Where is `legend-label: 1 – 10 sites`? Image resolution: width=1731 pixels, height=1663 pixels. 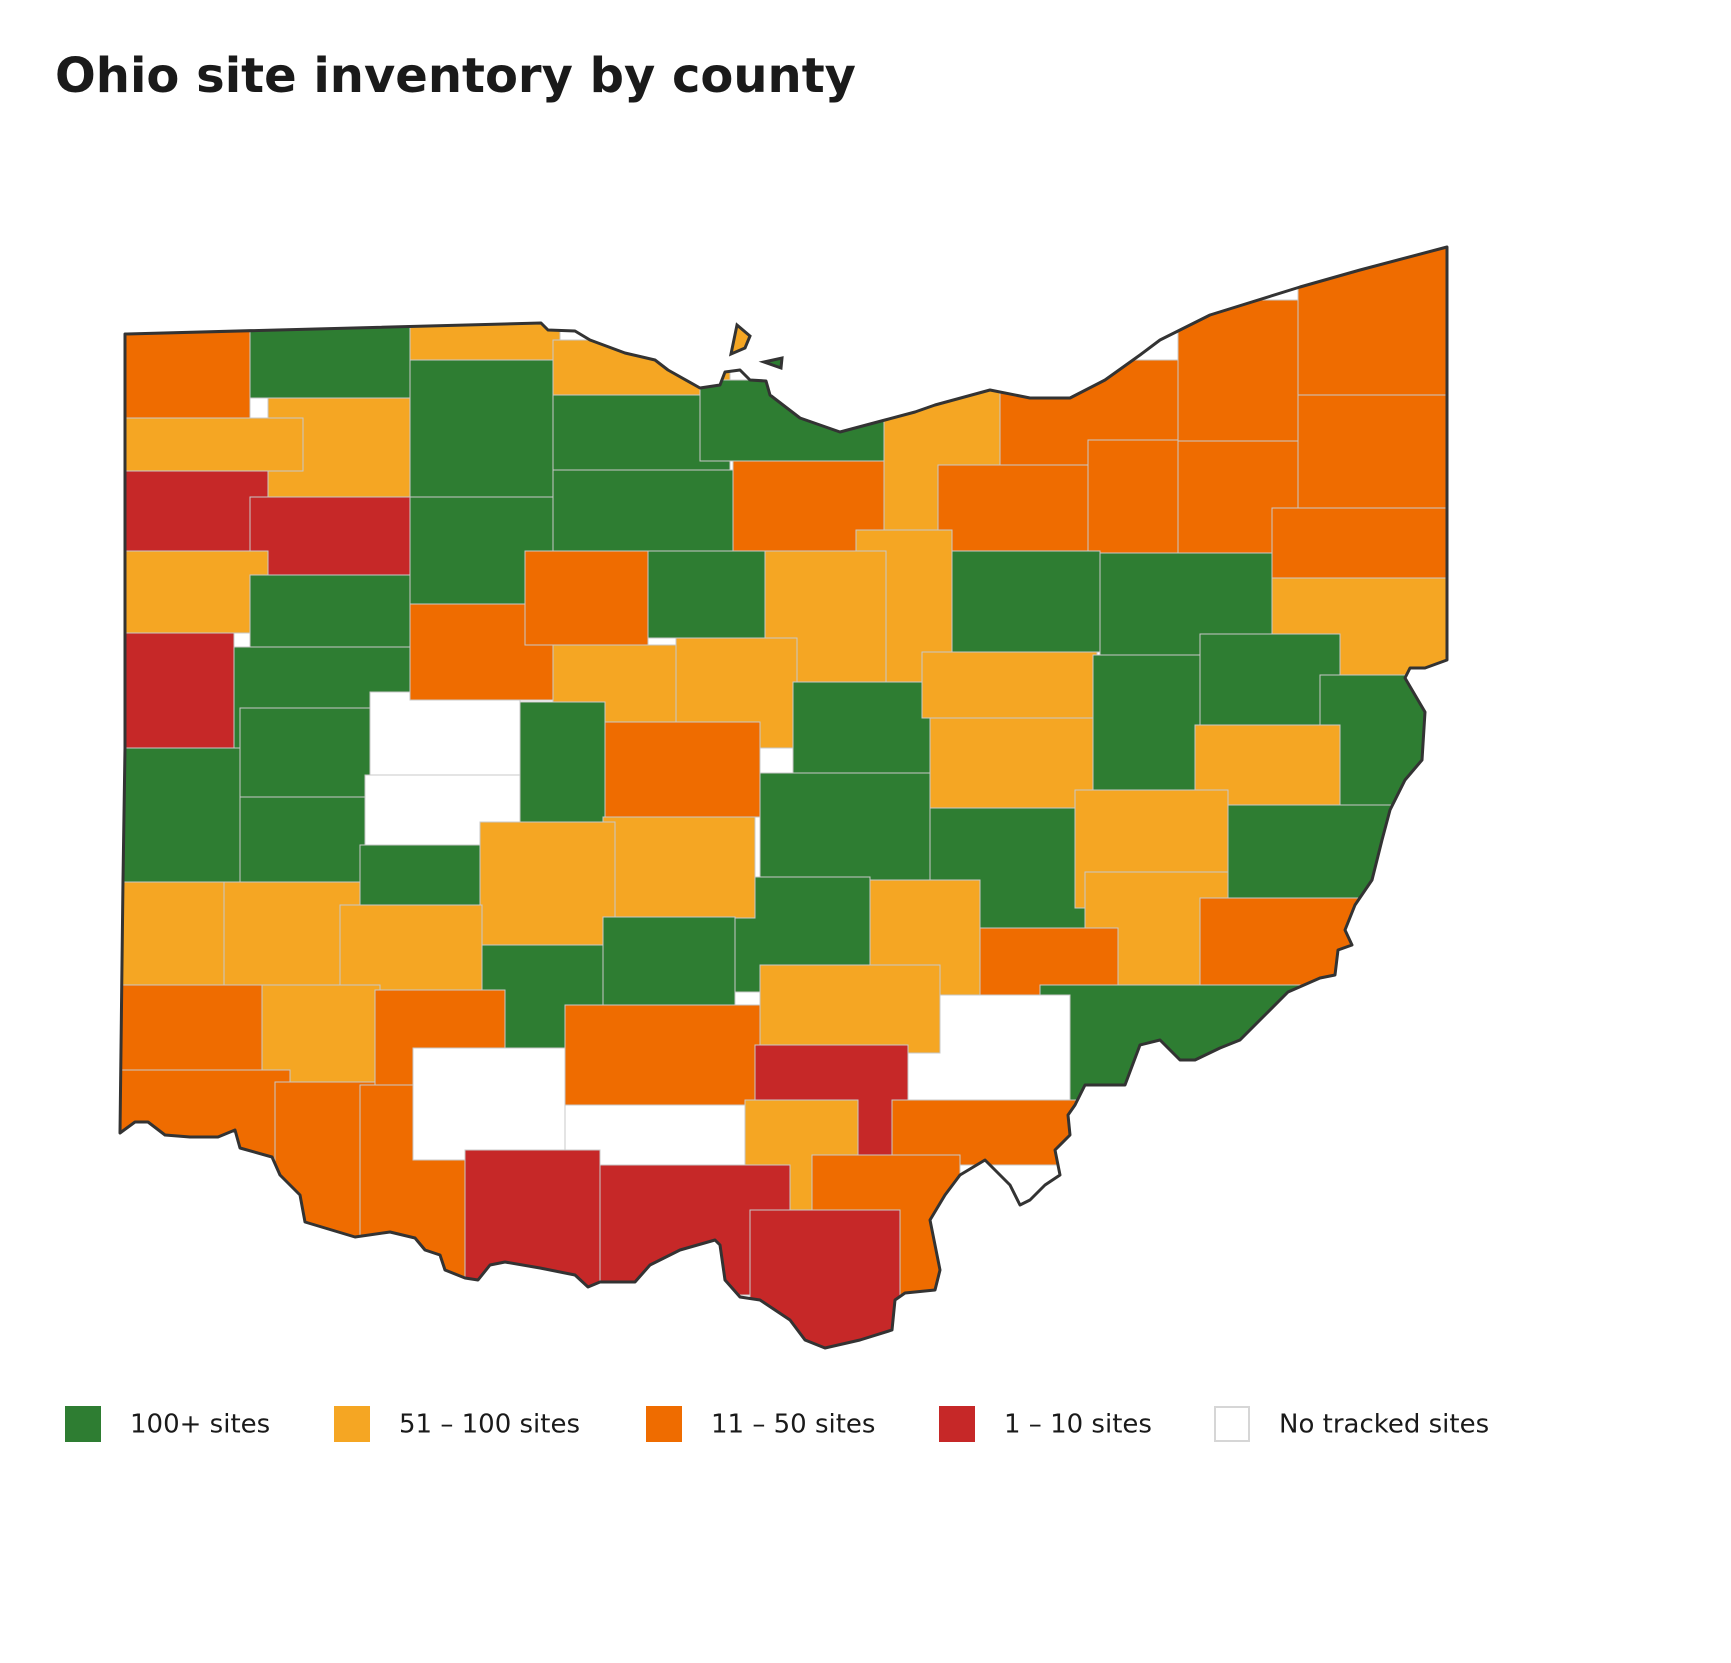
legend-label: 1 – 10 sites is located at coordinates (1078, 1425).